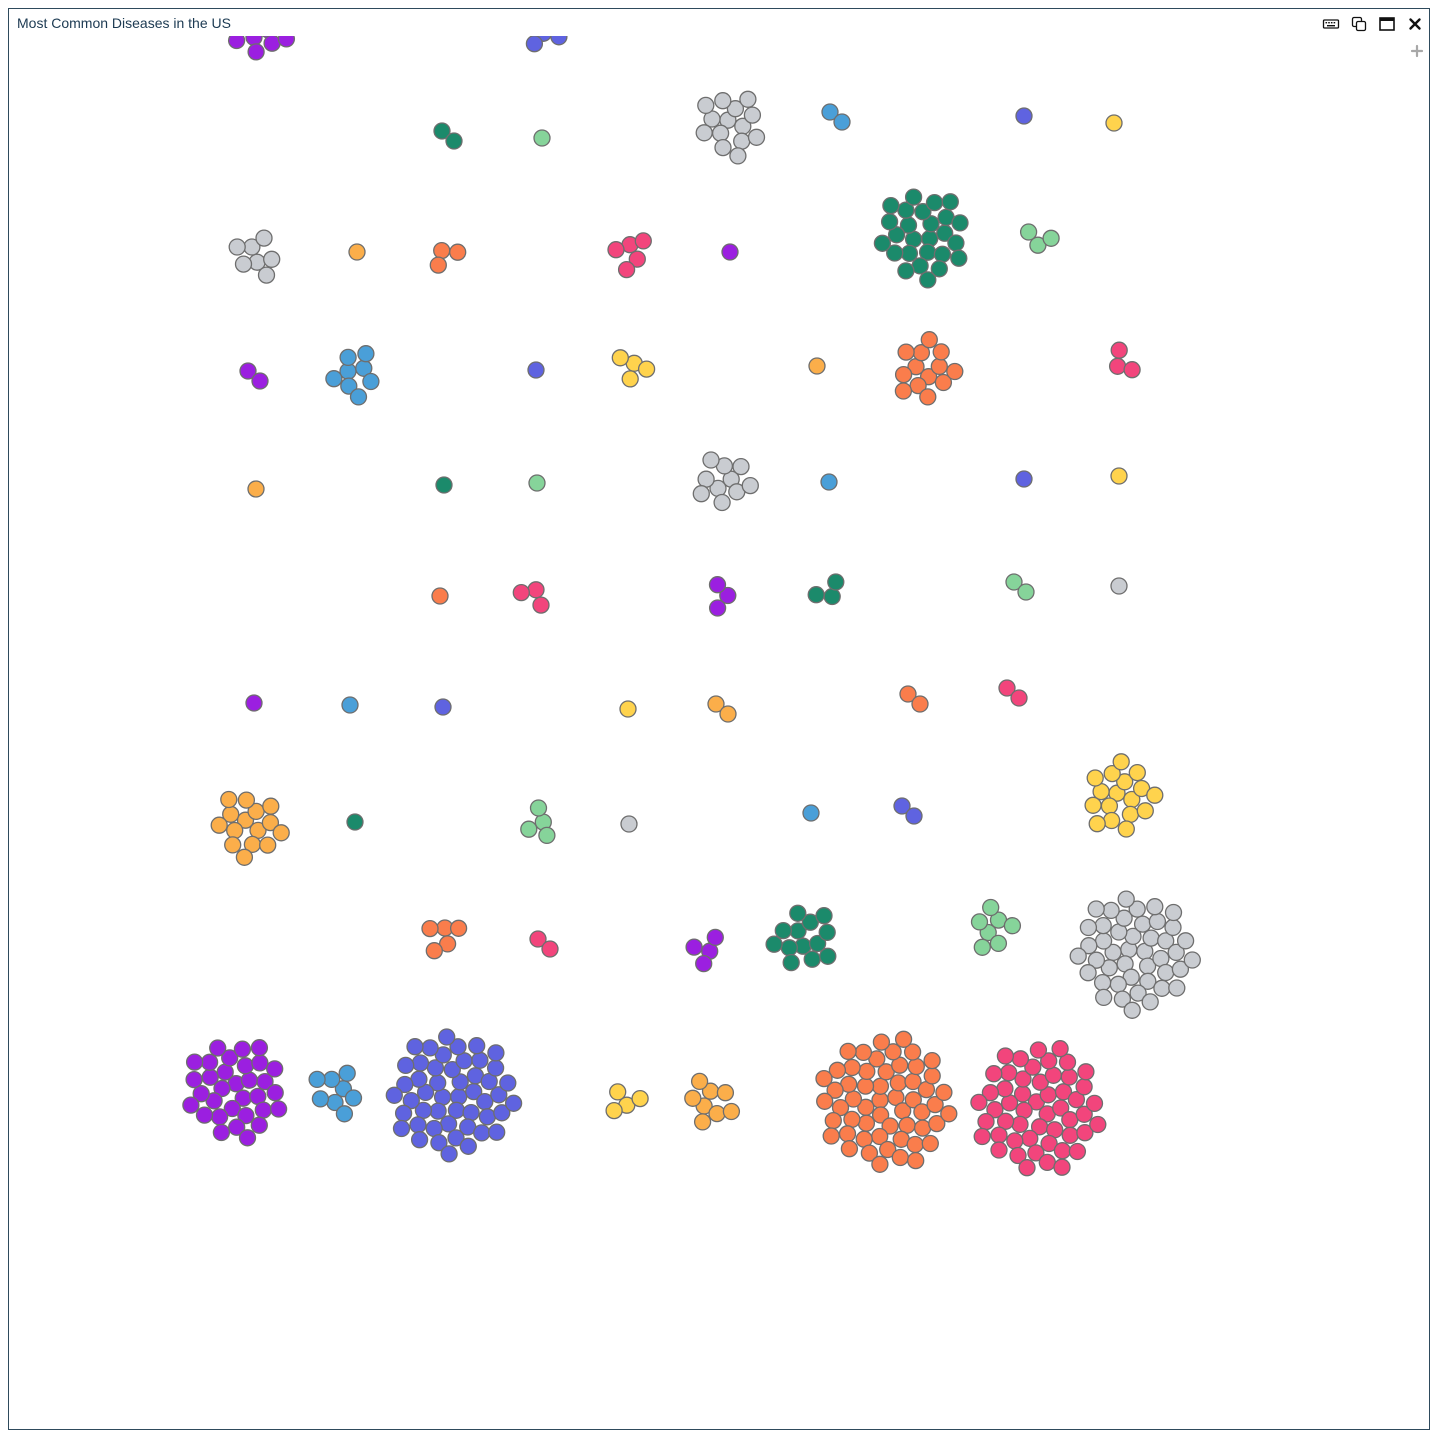 Image resolution: width=1440 pixels, height=1440 pixels. Describe the element at coordinates (1359, 24) in the screenshot. I see `copy-button` at that location.